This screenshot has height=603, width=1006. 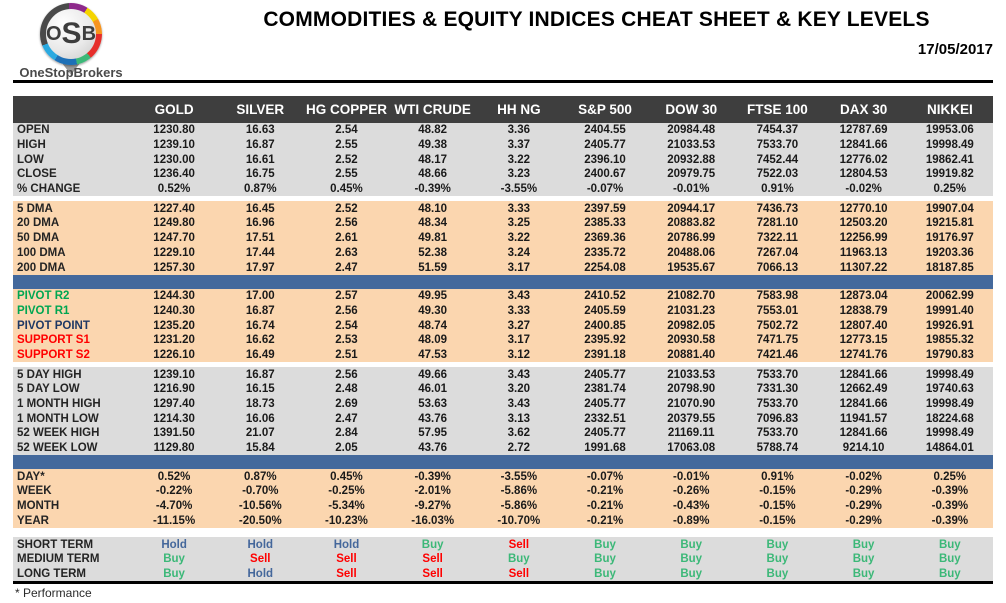 What do you see at coordinates (518, 109) in the screenshot?
I see `column-header: HH NG` at bounding box center [518, 109].